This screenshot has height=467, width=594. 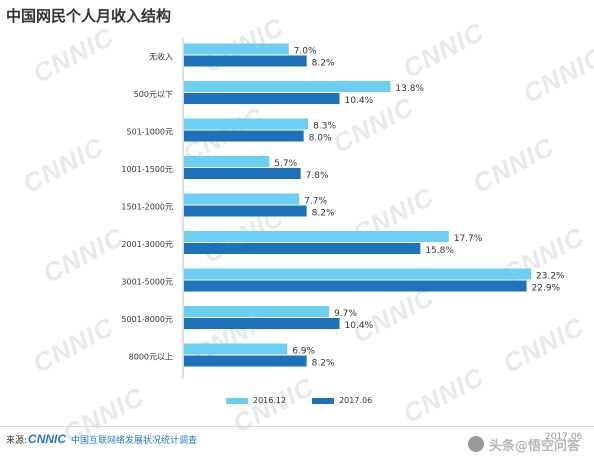 I want to click on data-label: 7.0%, so click(x=305, y=52).